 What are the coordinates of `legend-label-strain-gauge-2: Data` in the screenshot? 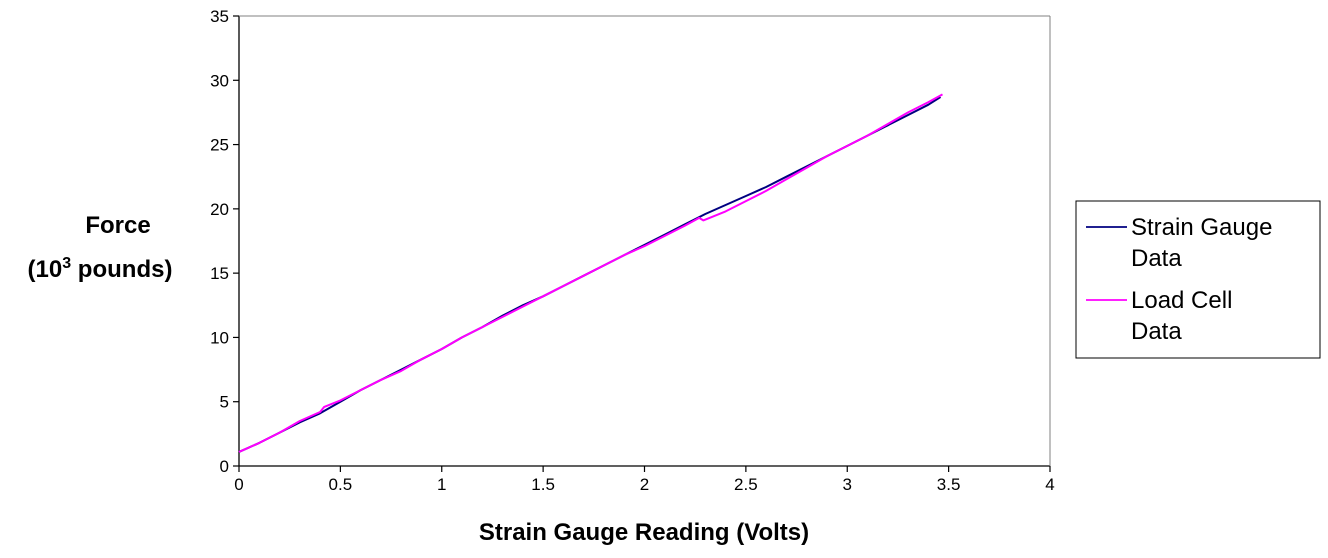 It's located at (1156, 258).